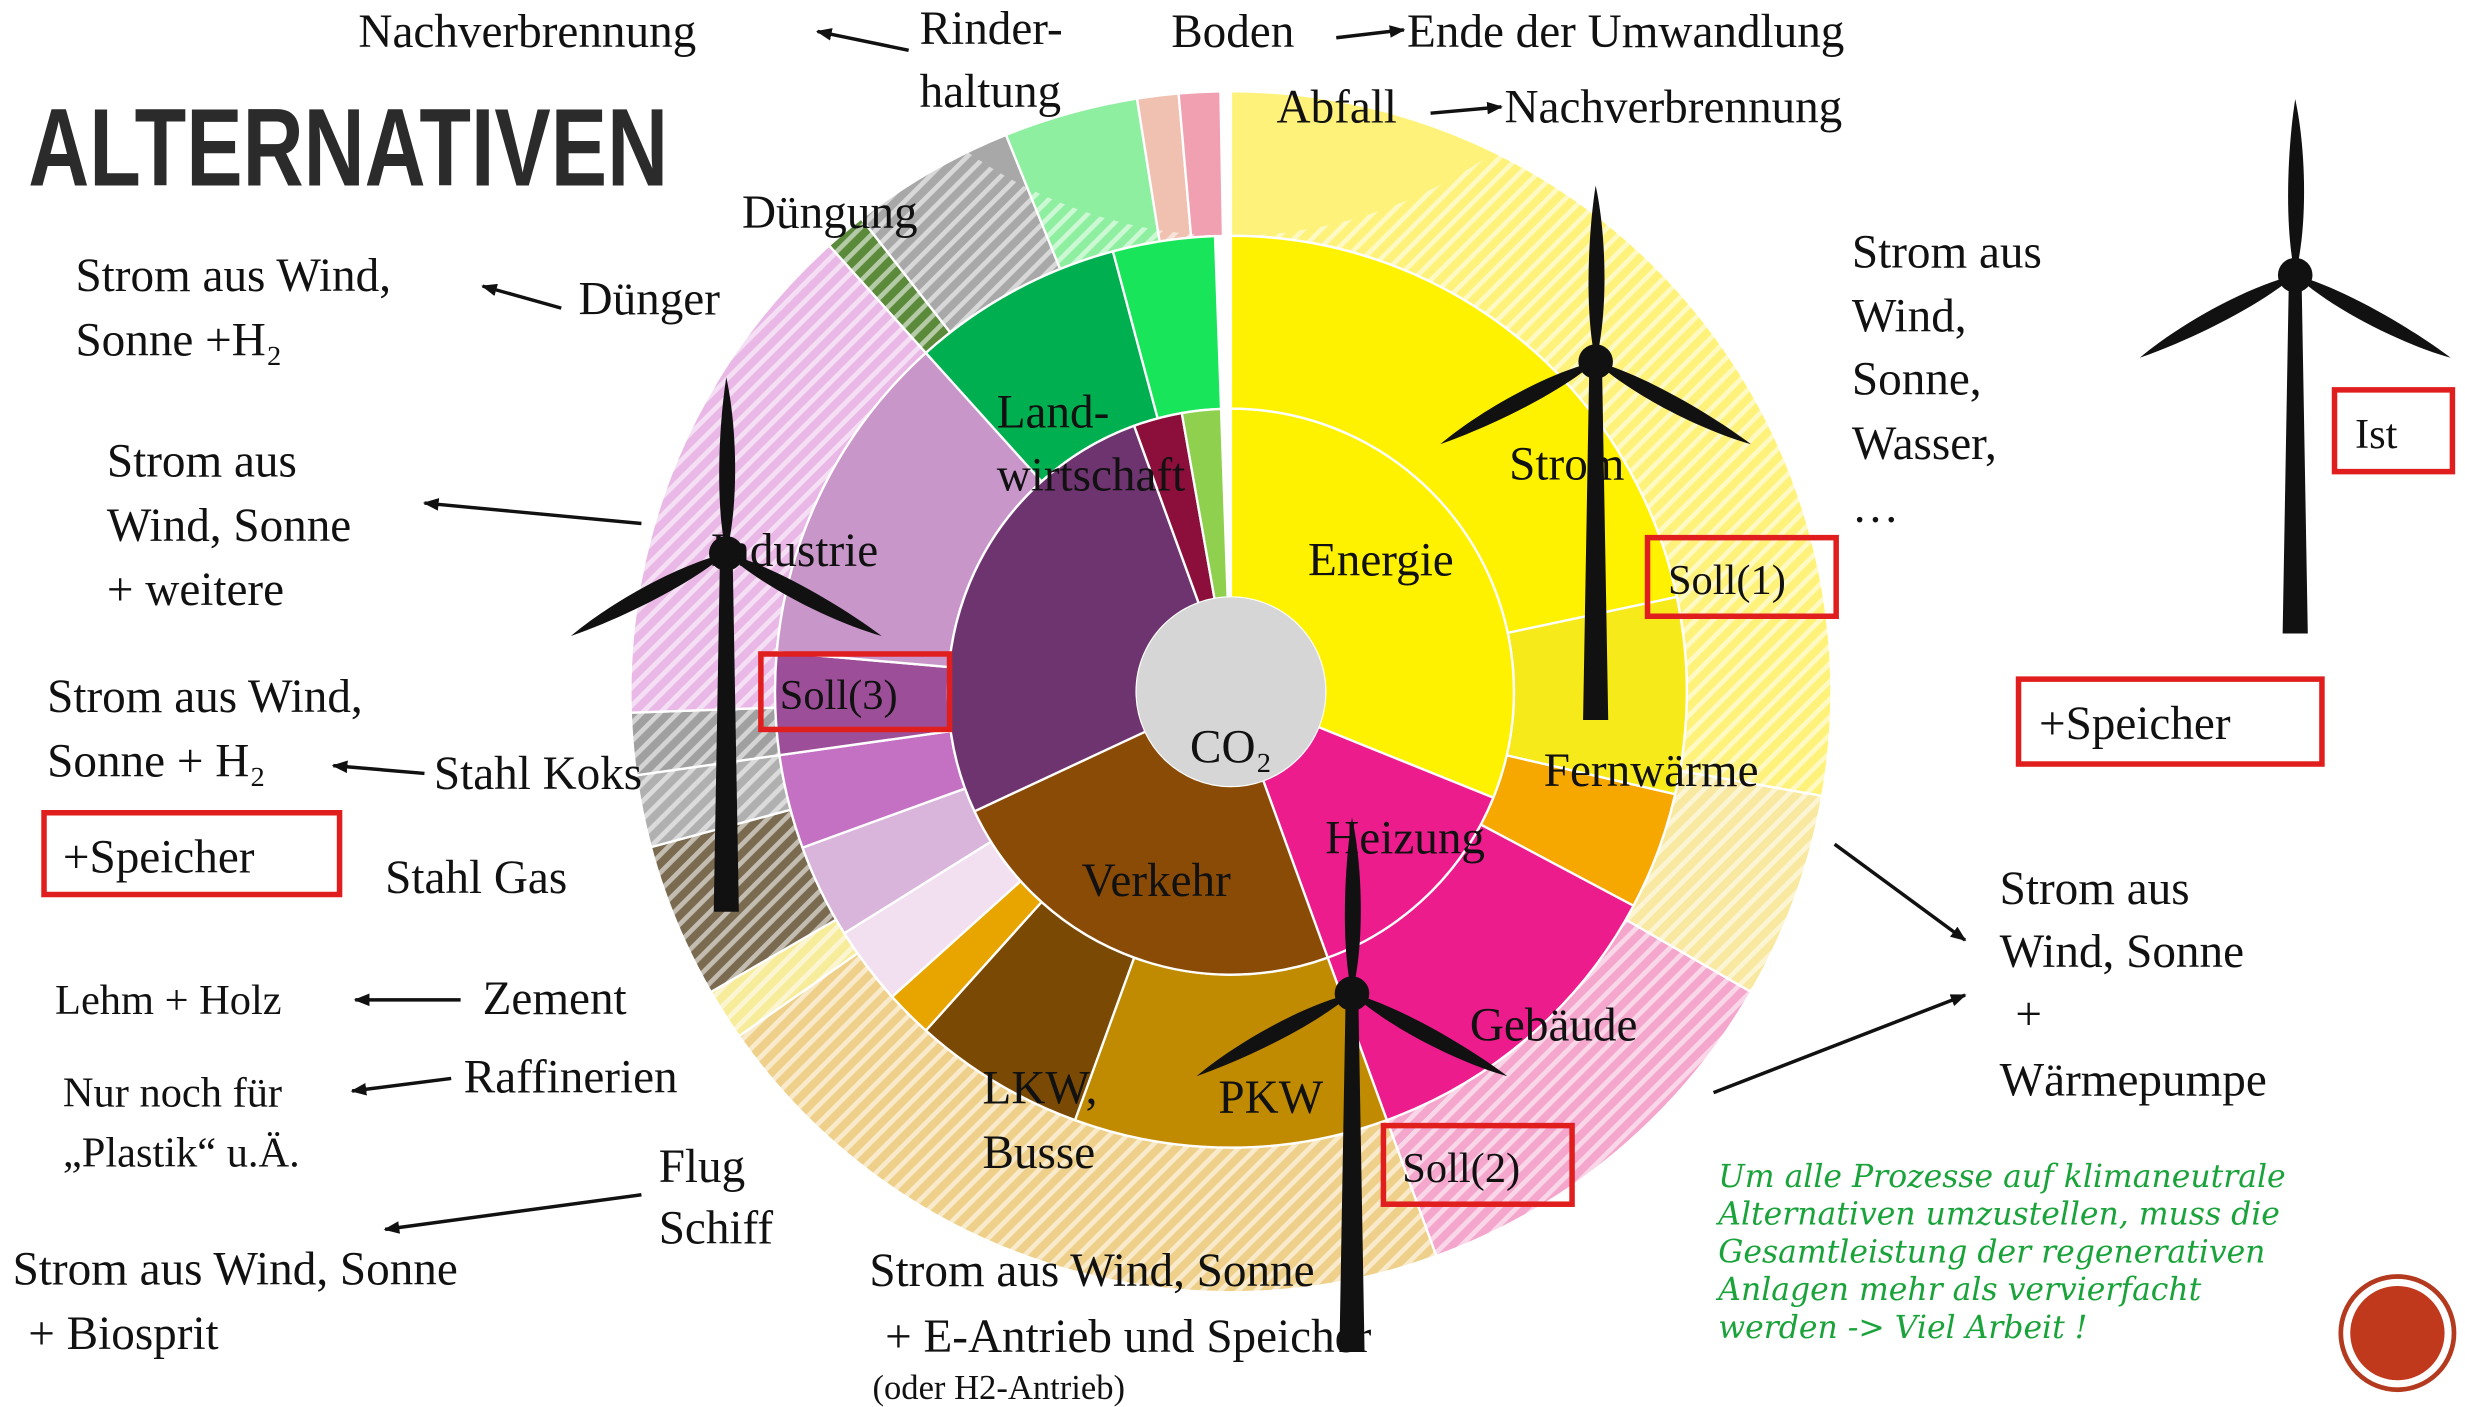 The height and width of the screenshot is (1407, 2465). What do you see at coordinates (1461, 1168) in the screenshot?
I see `label: Soll(2)` at bounding box center [1461, 1168].